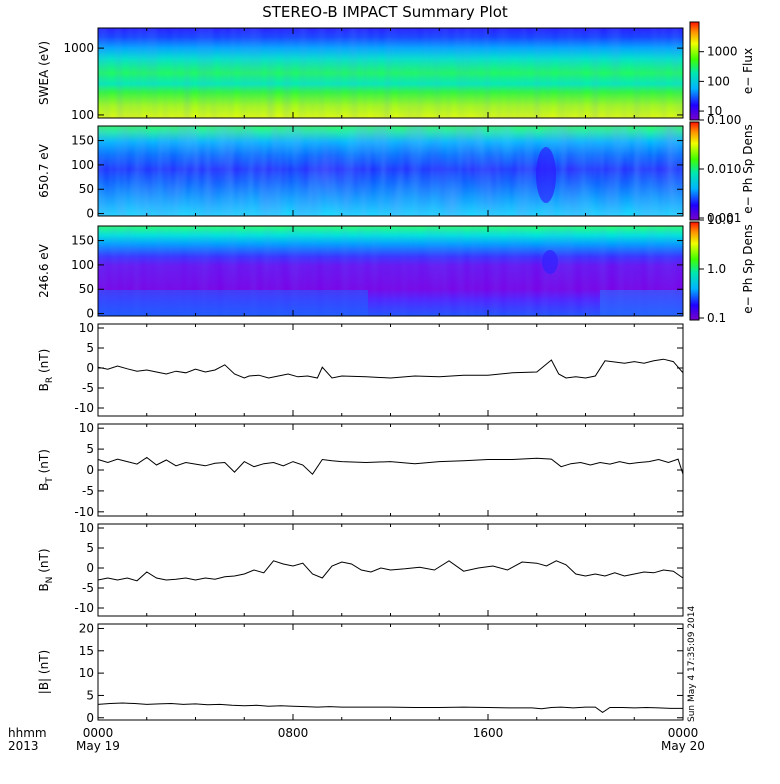 The height and width of the screenshot is (784, 780). Describe the element at coordinates (86, 651) in the screenshot. I see `ytick-label: 15` at that location.